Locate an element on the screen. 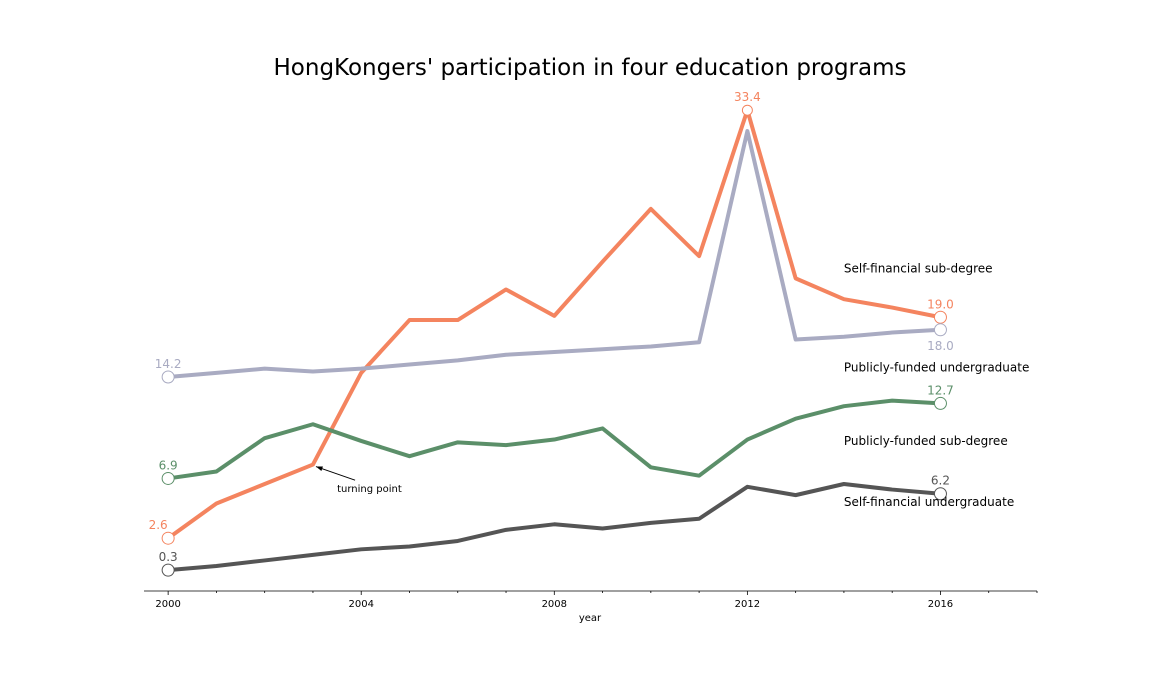  series-name-label: Publicly-funded sub-degree is located at coordinates (926, 441).